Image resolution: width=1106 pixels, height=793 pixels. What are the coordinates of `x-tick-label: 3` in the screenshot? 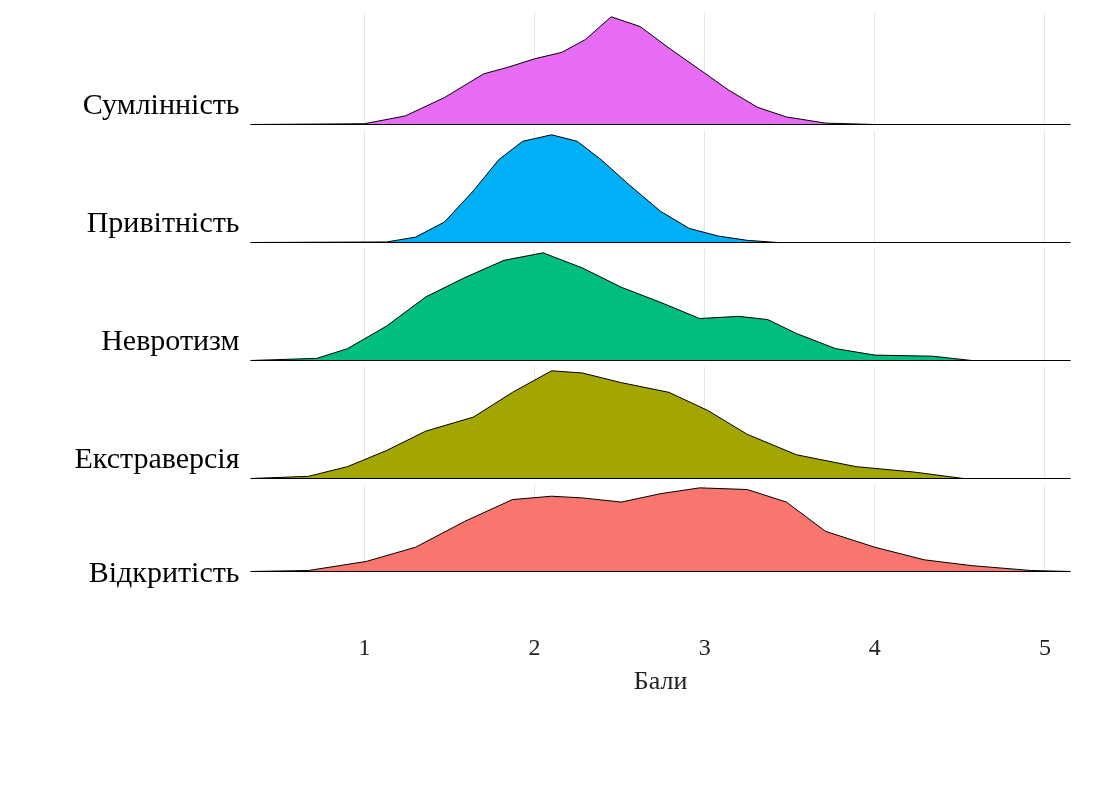 It's located at (704, 646).